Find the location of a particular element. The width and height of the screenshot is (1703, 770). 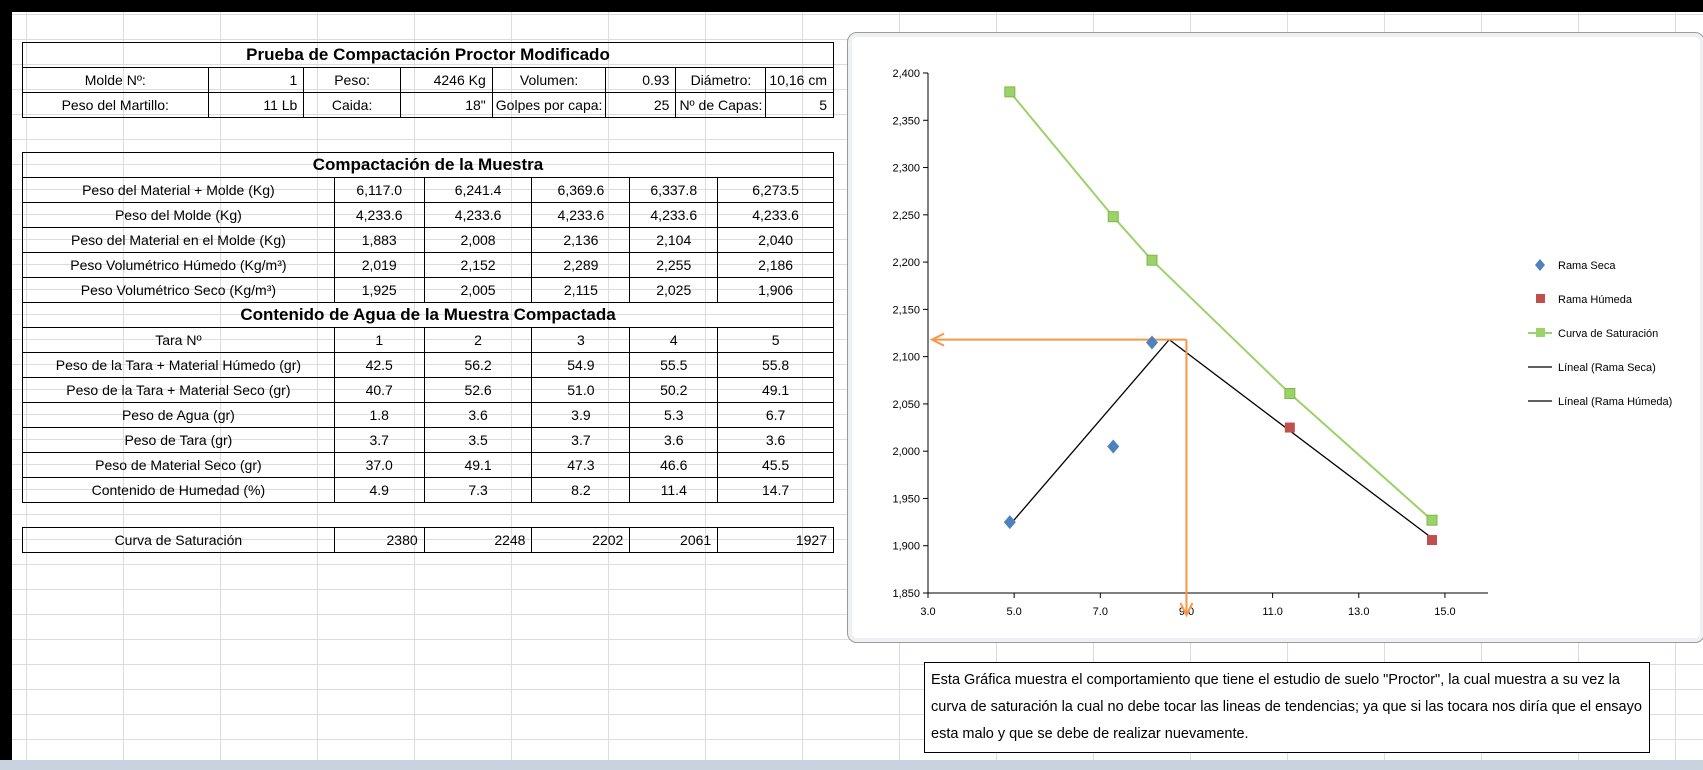

table-cell: 7.3 is located at coordinates (478, 490).